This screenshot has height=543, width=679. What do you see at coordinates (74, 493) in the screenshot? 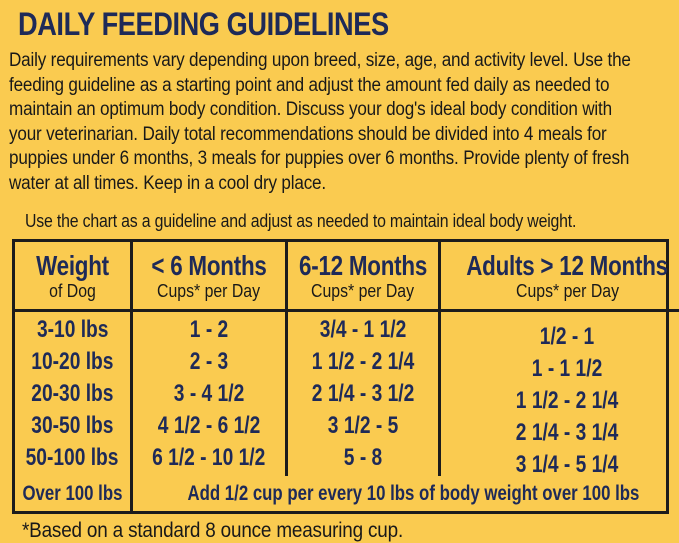
I see `over-100-lbs-label: Over 100 lbs` at bounding box center [74, 493].